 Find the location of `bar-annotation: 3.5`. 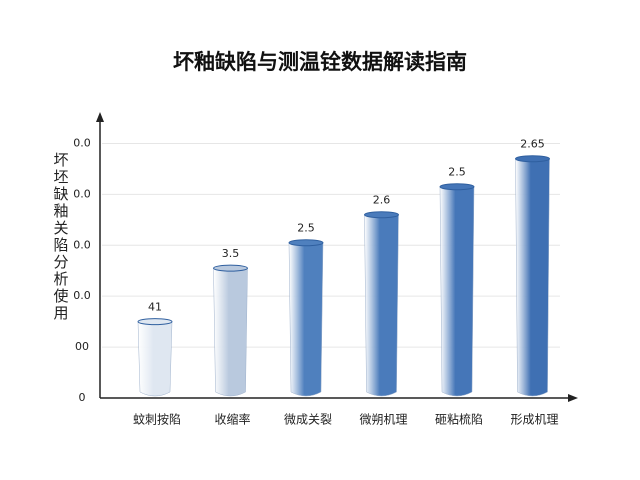

bar-annotation: 3.5 is located at coordinates (231, 253).